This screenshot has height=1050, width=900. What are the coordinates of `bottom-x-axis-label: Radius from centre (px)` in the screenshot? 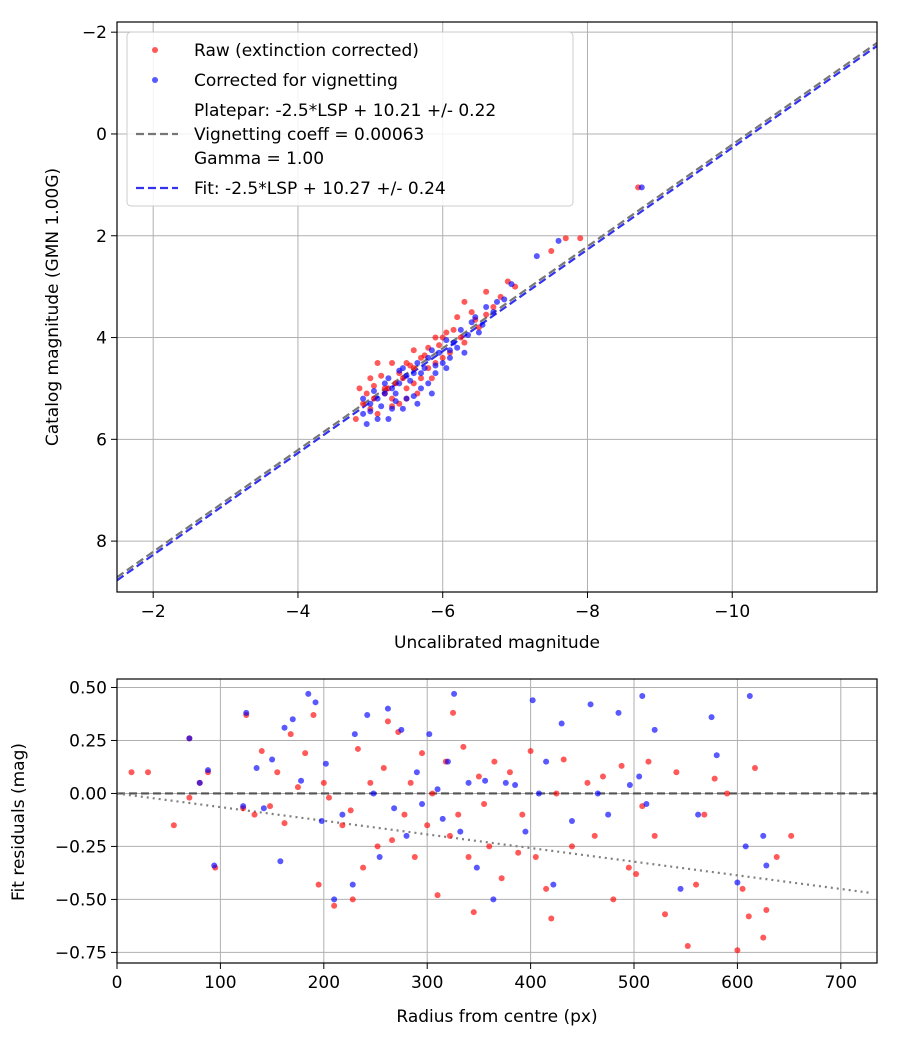 It's located at (496, 1017).